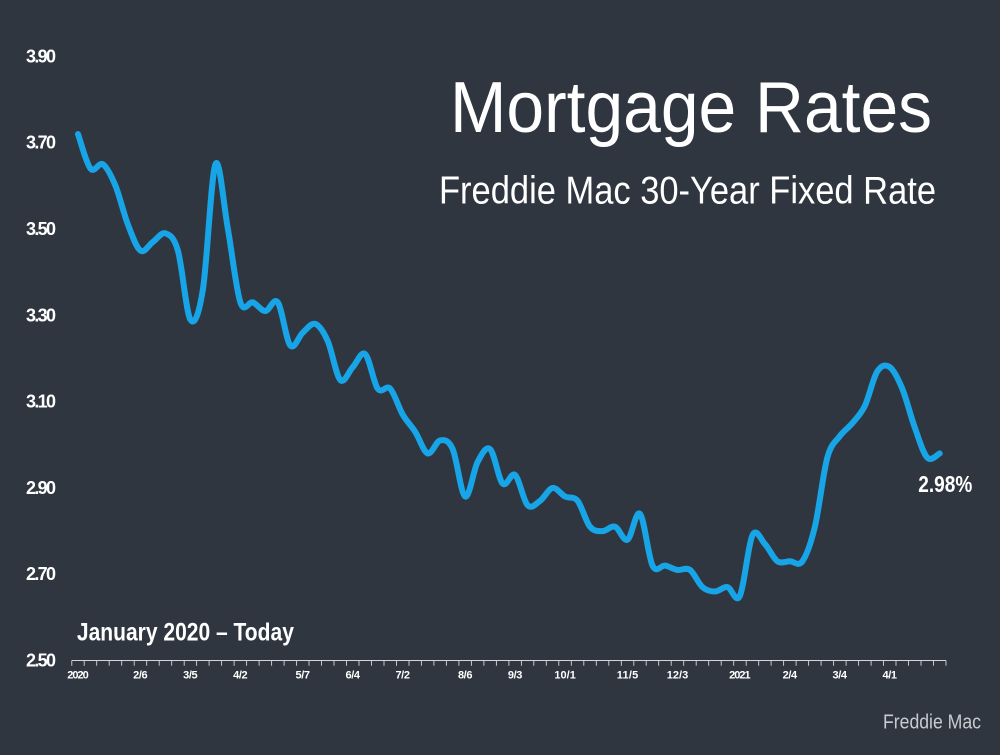  I want to click on svg-text: Mortgage Rates, so click(691, 108).